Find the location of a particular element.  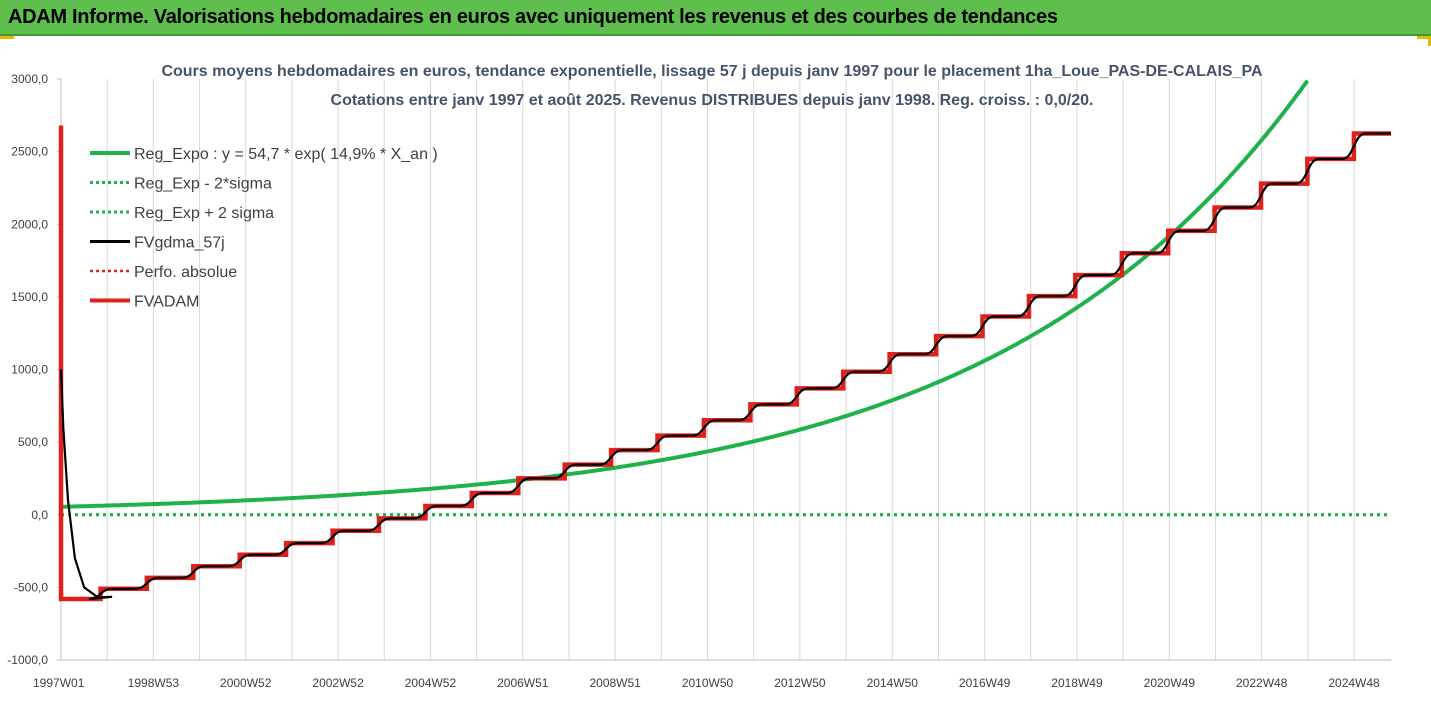

corner-mark-right-v is located at coordinates (1429, 41).